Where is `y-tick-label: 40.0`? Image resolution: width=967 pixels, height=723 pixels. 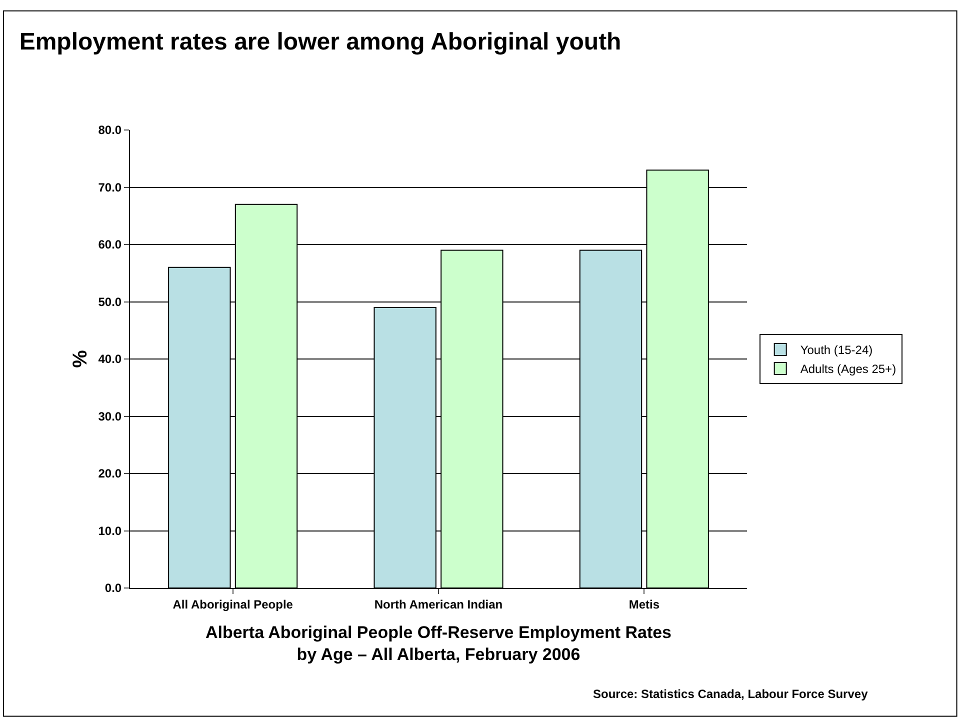 y-tick-label: 40.0 is located at coordinates (110, 359).